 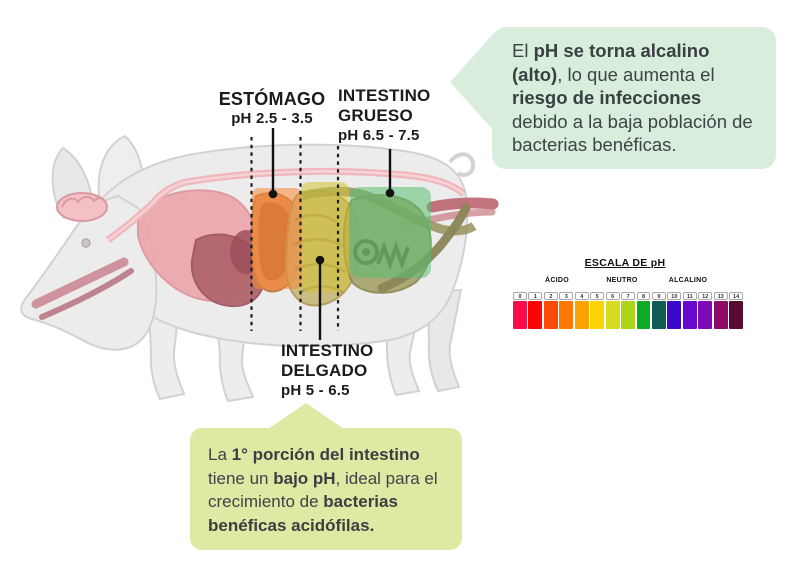 What do you see at coordinates (612, 296) in the screenshot?
I see `ph-bar-value: 6` at bounding box center [612, 296].